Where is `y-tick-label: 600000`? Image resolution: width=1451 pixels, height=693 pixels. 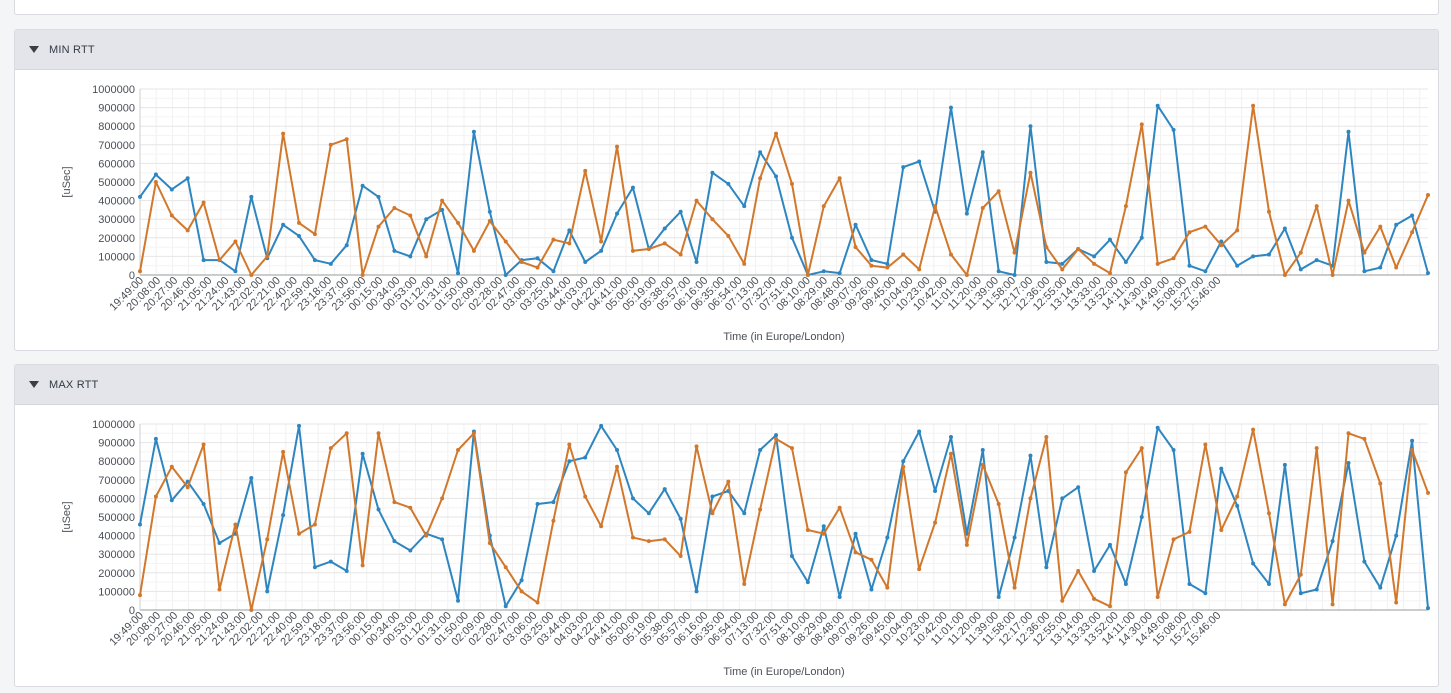
y-tick-label: 600000 is located at coordinates (116, 164).